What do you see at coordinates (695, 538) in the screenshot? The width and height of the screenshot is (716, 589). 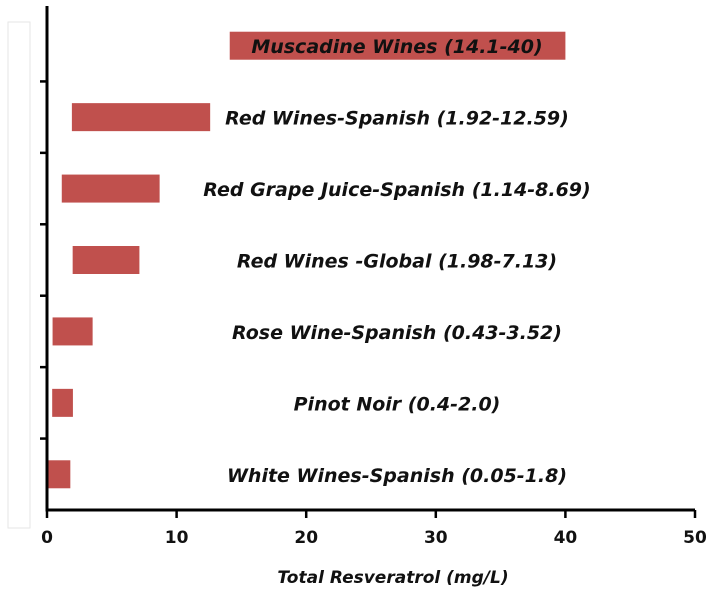 I see `x-tick-label: 50` at bounding box center [695, 538].